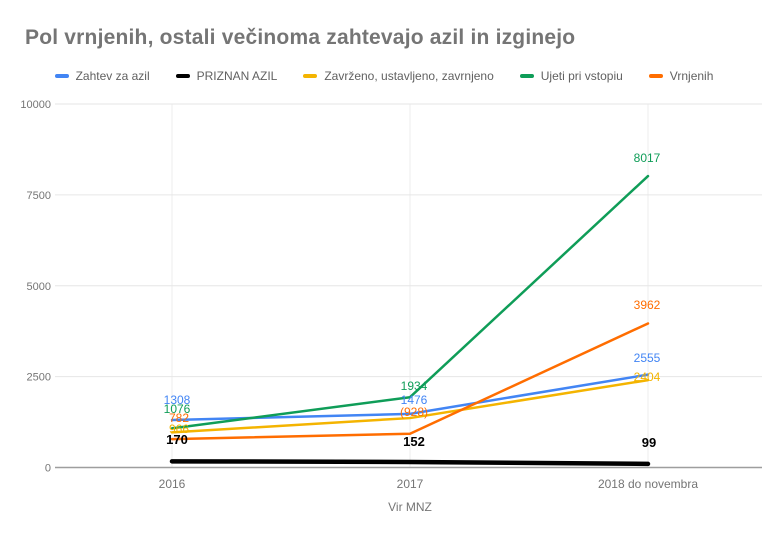 This screenshot has height=538, width=768. I want to click on data-label-priznan-azil-2016: 170, so click(177, 439).